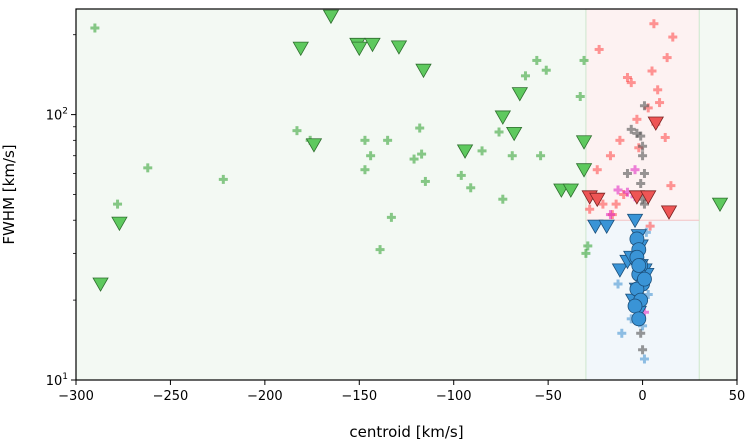  What do you see at coordinates (57, 380) in the screenshot?
I see `y-tick-label: 10¹` at bounding box center [57, 380].